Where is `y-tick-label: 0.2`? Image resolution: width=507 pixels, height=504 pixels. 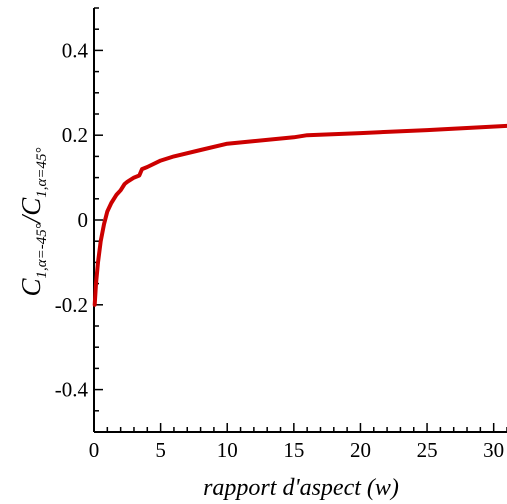
y-tick-label: 0.2 is located at coordinates (75, 135).